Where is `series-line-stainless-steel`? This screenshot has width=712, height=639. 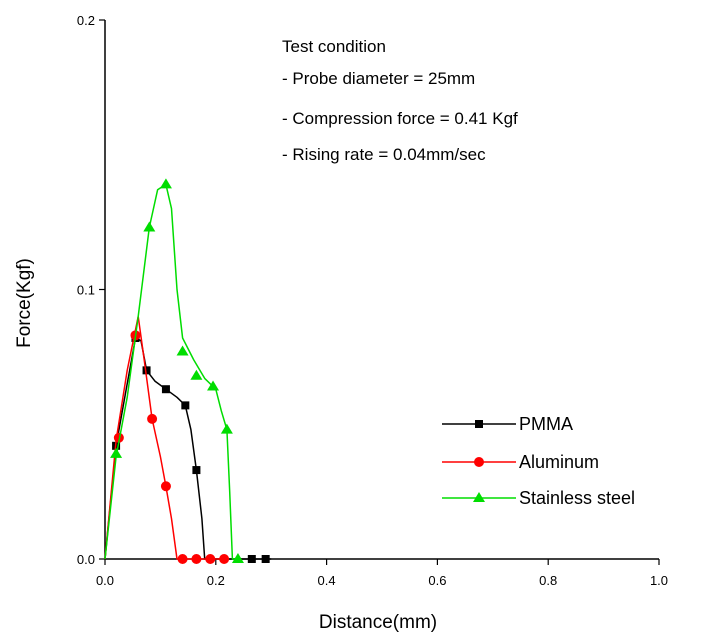
series-line-stainless-steel is located at coordinates (171, 371).